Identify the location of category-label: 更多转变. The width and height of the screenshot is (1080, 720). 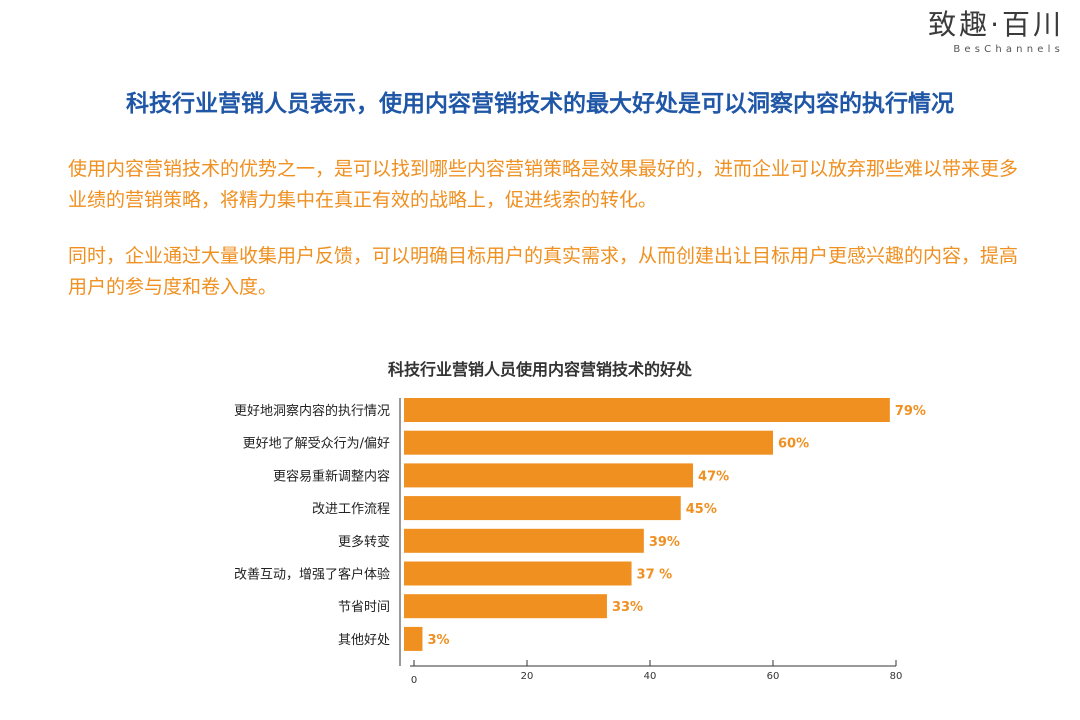
(364, 542).